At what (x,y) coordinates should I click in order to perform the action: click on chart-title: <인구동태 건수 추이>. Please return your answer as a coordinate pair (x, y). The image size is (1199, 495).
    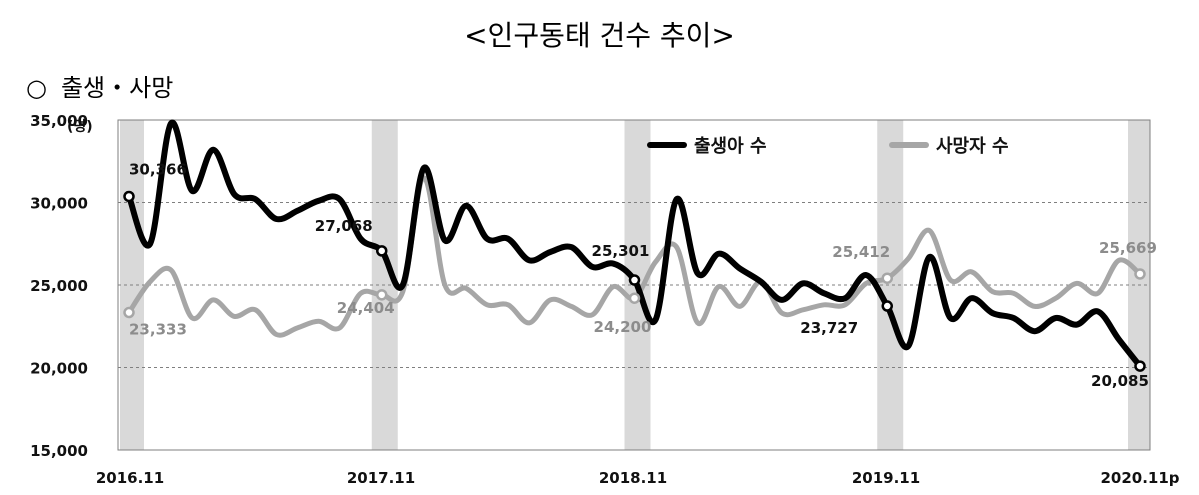
    Looking at the image, I should click on (599, 35).